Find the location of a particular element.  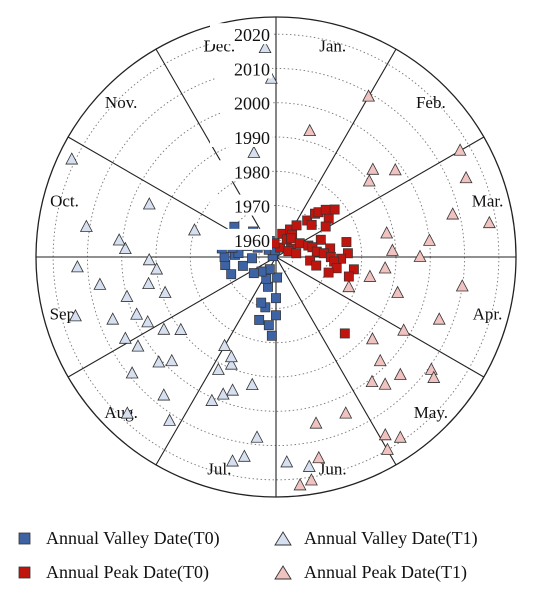

legend-item-valley-t1: Annual Valley Date(T1) is located at coordinates (375, 538).